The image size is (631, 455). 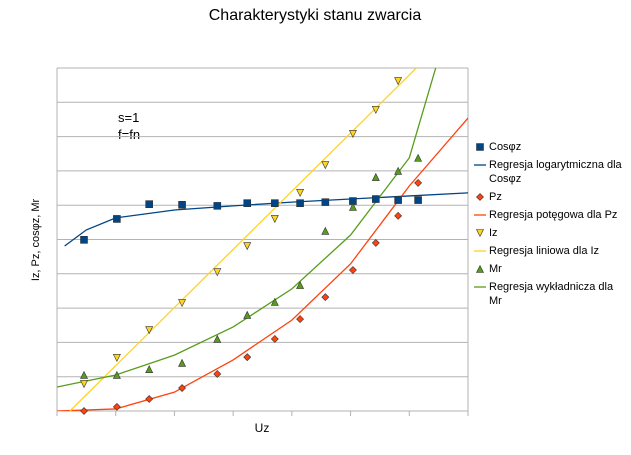 I want to click on legend-label: Iz, so click(x=493, y=233).